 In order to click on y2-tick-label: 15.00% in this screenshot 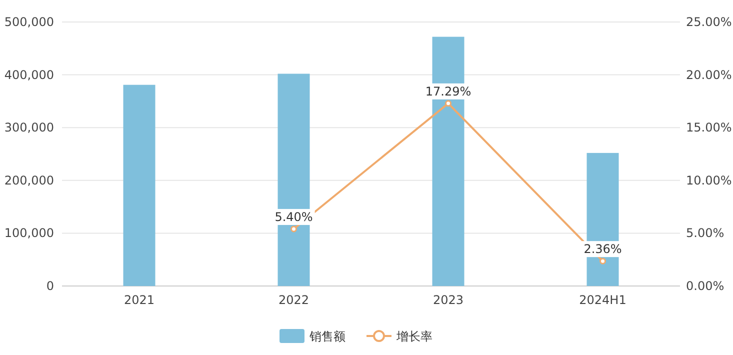, I will do `click(709, 127)`.